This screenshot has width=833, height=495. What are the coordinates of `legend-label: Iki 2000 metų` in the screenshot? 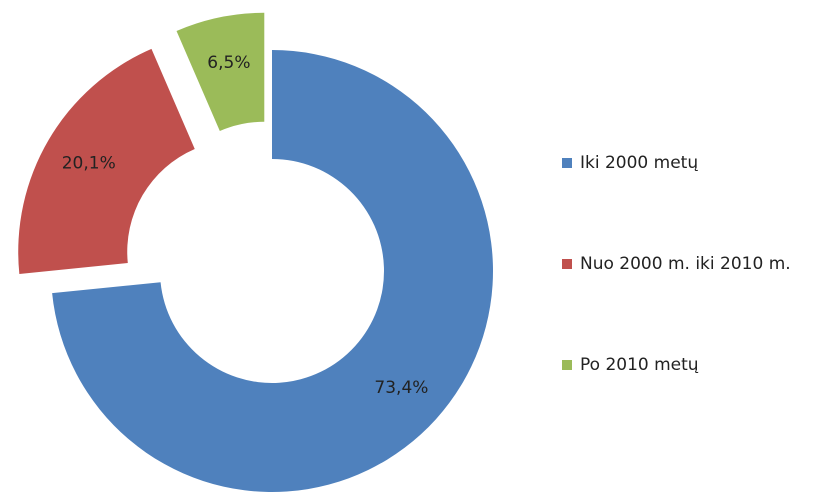 It's located at (639, 163).